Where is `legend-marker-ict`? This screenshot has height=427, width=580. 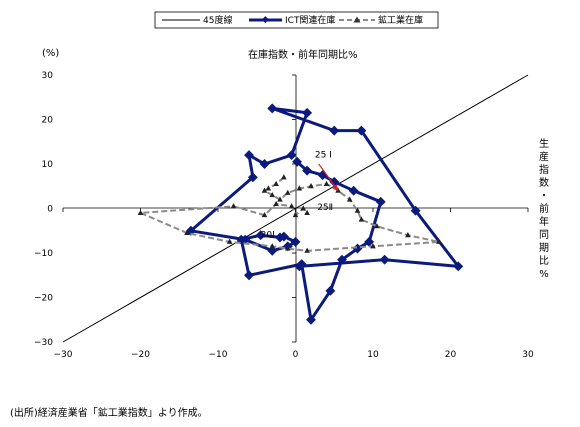
legend-marker-ict is located at coordinates (265, 20).